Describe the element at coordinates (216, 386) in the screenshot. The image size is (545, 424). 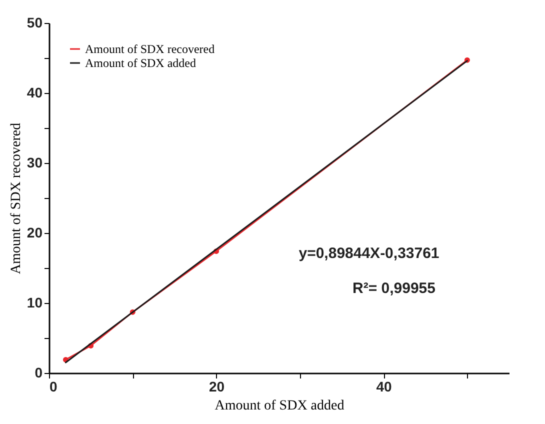
I see `x-tick-label: 20` at that location.